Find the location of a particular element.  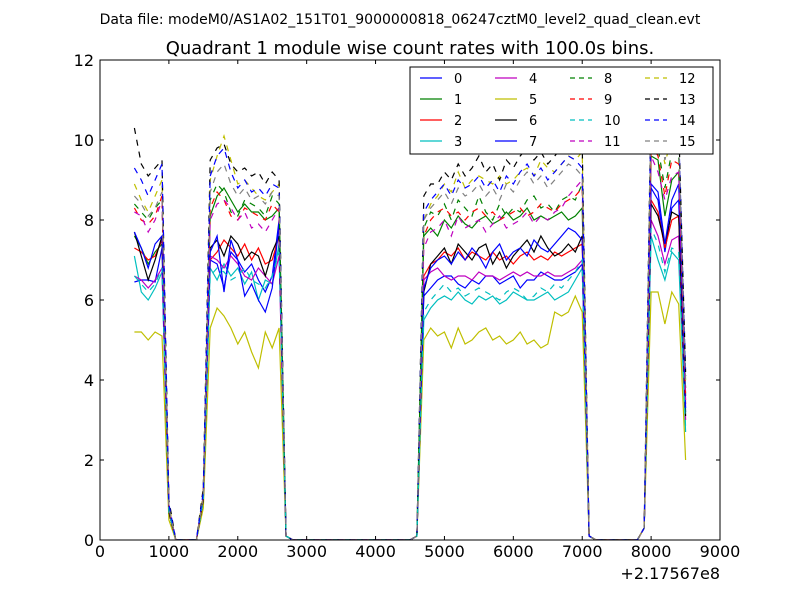

y-tick-label: 4 is located at coordinates (89, 380).